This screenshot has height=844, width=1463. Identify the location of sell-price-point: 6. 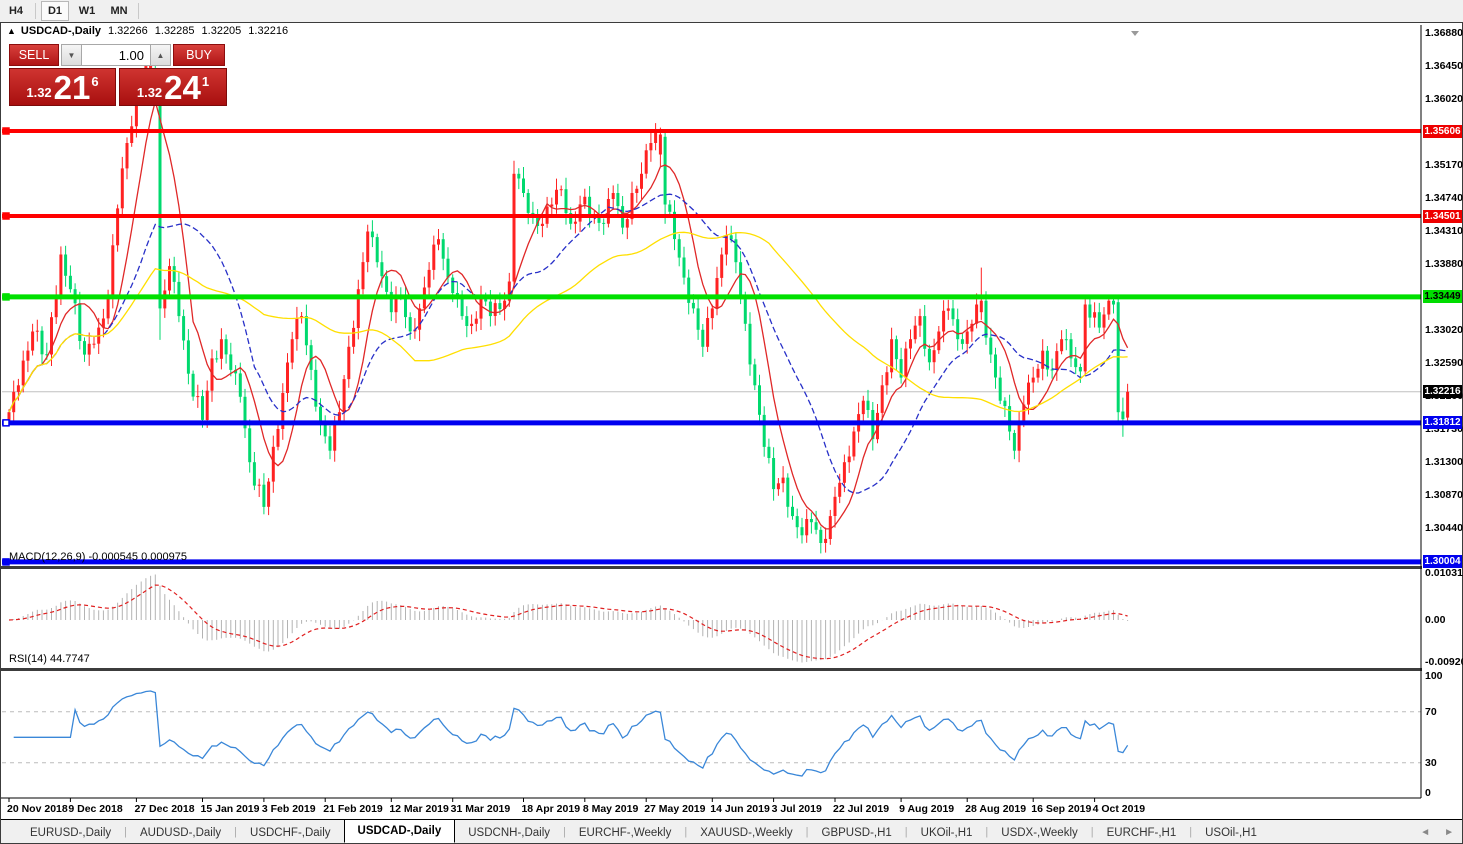
(95, 81).